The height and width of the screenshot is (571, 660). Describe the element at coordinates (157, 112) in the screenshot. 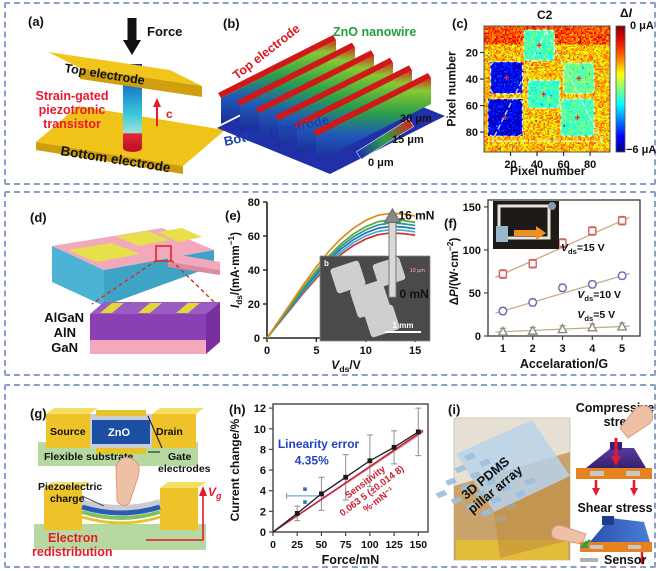

I see `c-axis-arrow` at that location.